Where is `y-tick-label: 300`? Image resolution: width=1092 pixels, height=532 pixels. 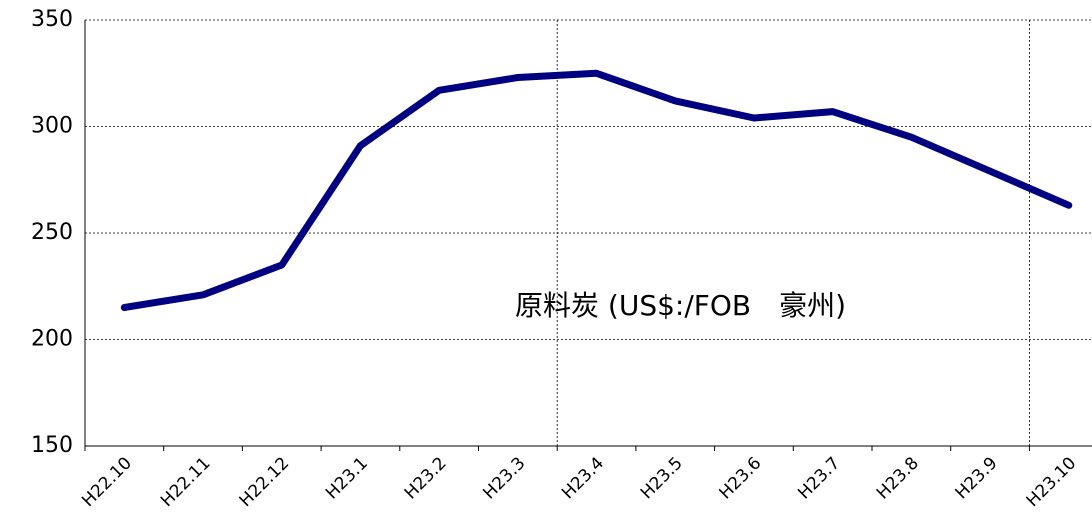
y-tick-label: 300 is located at coordinates (52, 126).